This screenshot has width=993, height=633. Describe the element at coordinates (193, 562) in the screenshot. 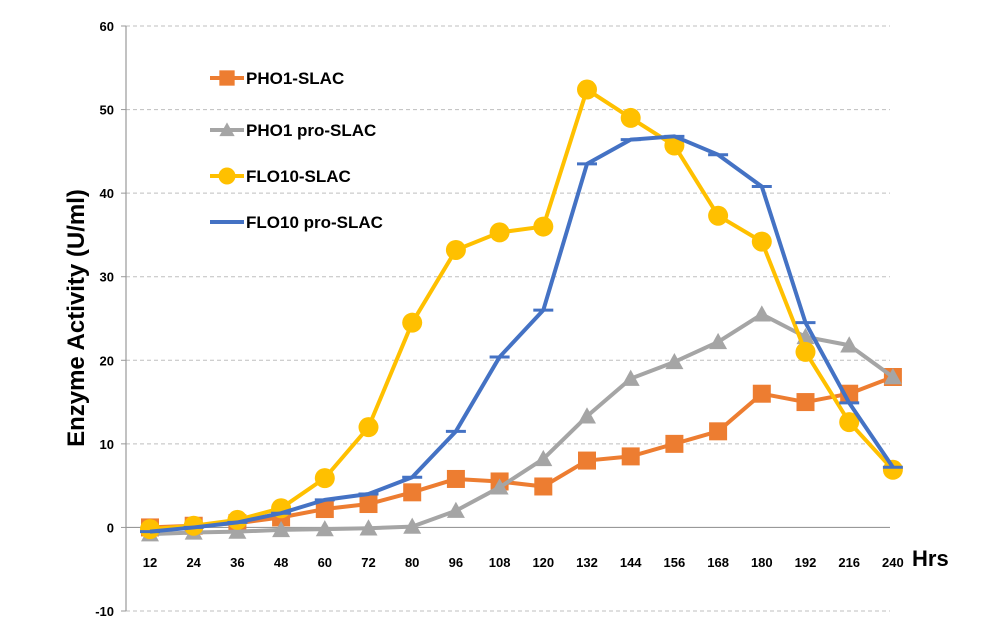

I see `x-tick-label: 24` at that location.